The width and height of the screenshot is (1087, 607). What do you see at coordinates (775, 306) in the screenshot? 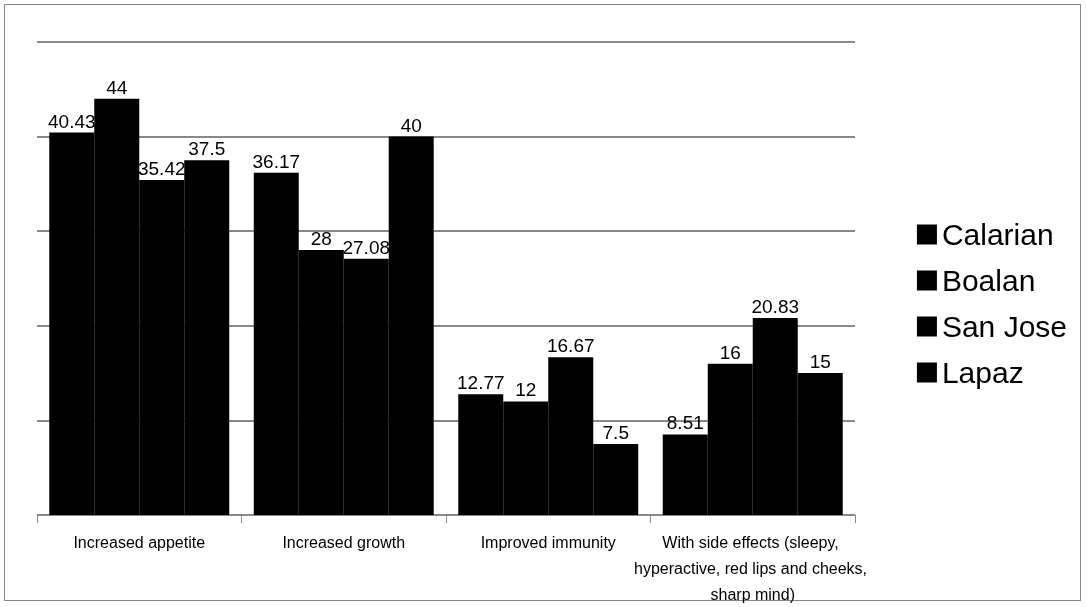
I see `data-label: 20.83` at bounding box center [775, 306].